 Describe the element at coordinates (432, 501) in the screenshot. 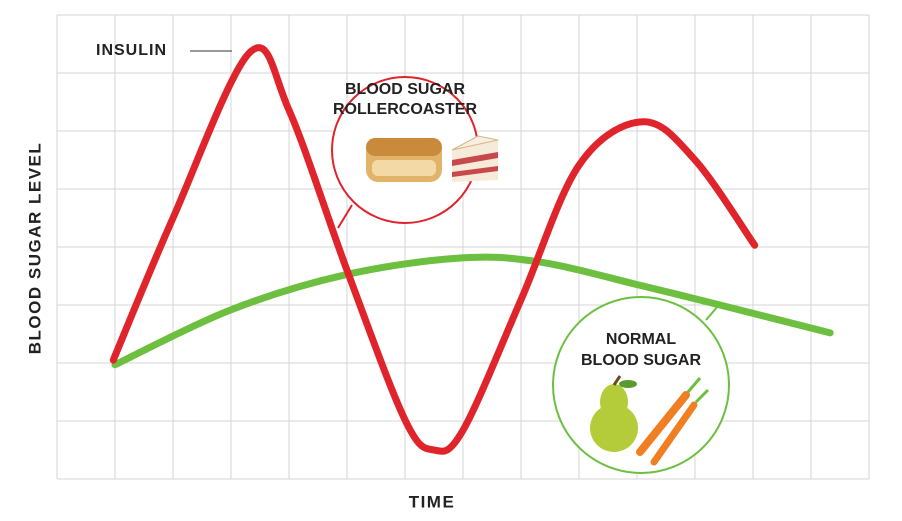

I see `x-axis-label: TIME` at that location.